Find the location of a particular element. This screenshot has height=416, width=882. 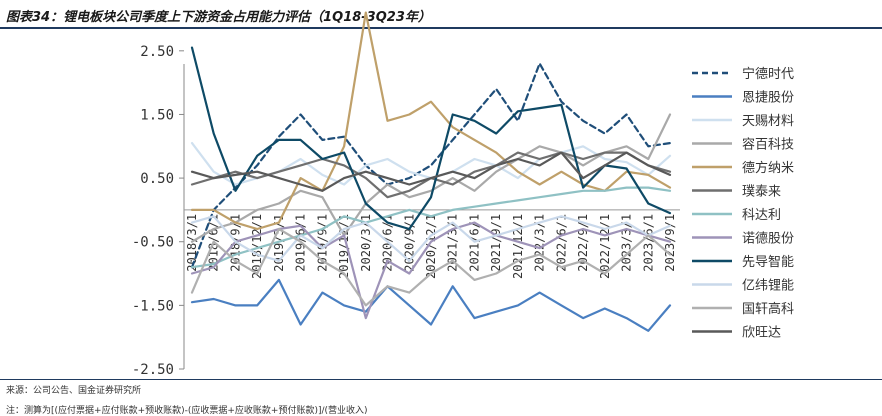

bottom-rule is located at coordinates (441, 379).